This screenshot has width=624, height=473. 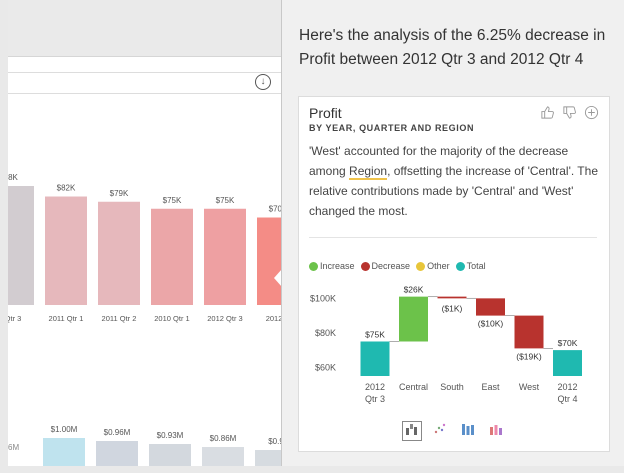 I want to click on legend-item-other: Other, so click(x=433, y=266).